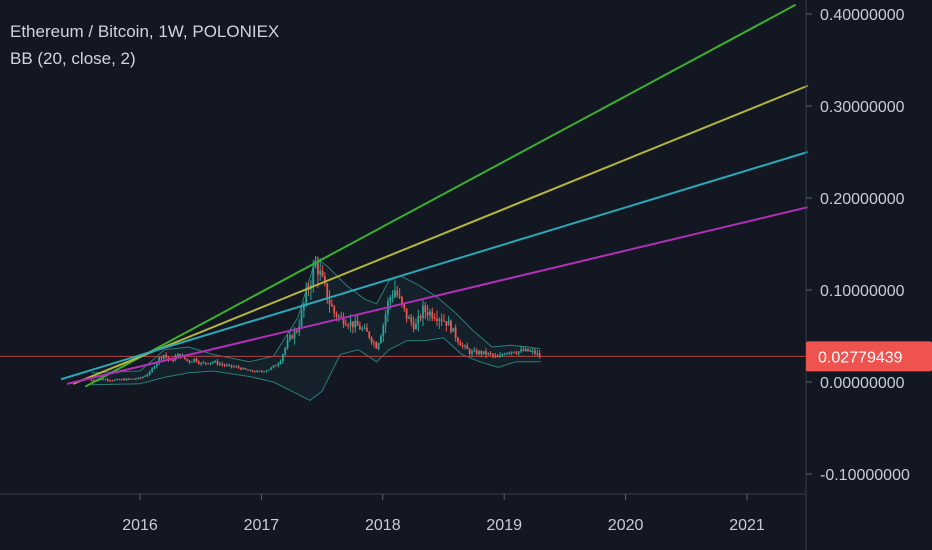 The width and height of the screenshot is (932, 550). What do you see at coordinates (626, 525) in the screenshot?
I see `time-tick-label: 2020` at bounding box center [626, 525].